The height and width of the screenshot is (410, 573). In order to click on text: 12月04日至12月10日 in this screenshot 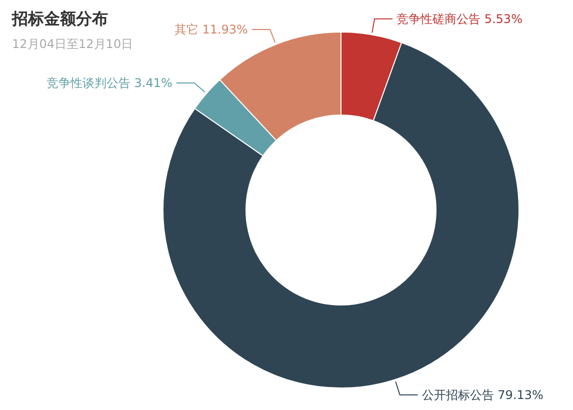, I will do `click(73, 44)`.